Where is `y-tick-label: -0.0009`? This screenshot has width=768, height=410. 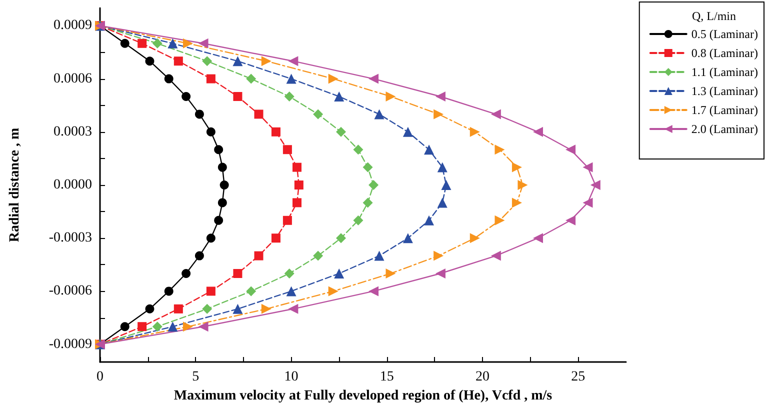 y-tick-label: -0.0009 is located at coordinates (70, 344).